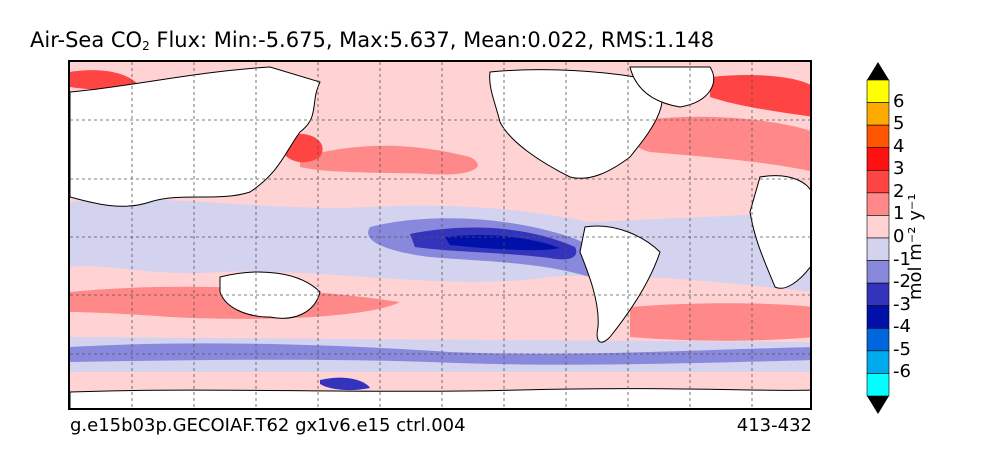 The width and height of the screenshot is (982, 466). What do you see at coordinates (902, 282) in the screenshot?
I see `colorbar-tick-label: -2` at bounding box center [902, 282].